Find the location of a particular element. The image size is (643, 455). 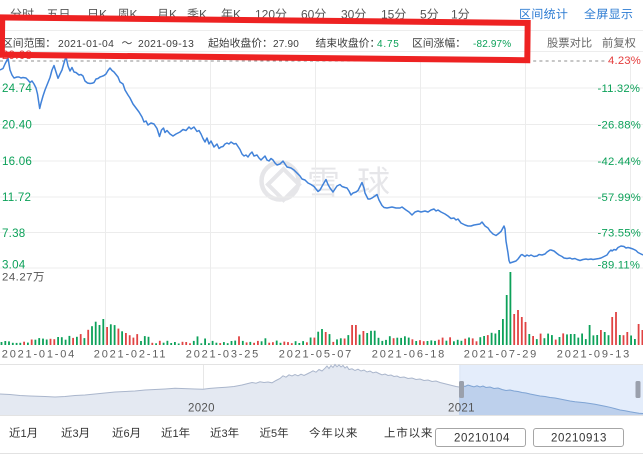

svg-text: 2020 is located at coordinates (201, 409).